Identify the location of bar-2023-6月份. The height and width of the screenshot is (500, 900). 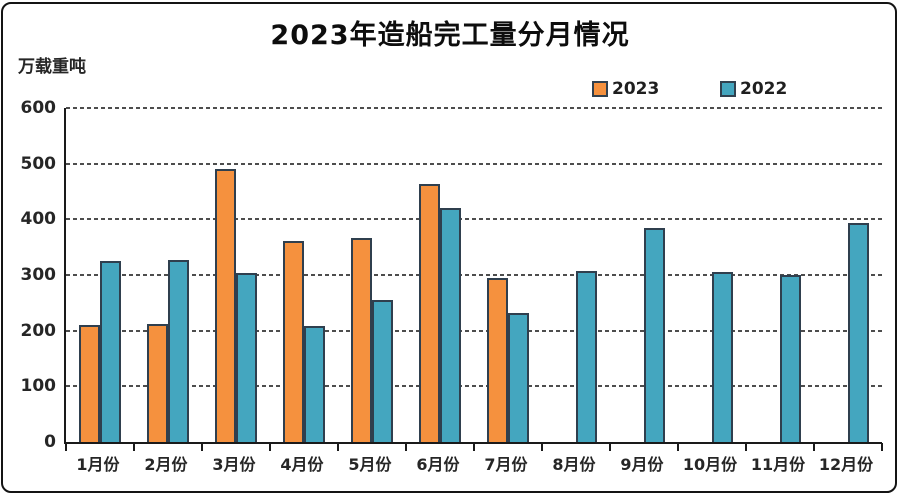
(429, 312).